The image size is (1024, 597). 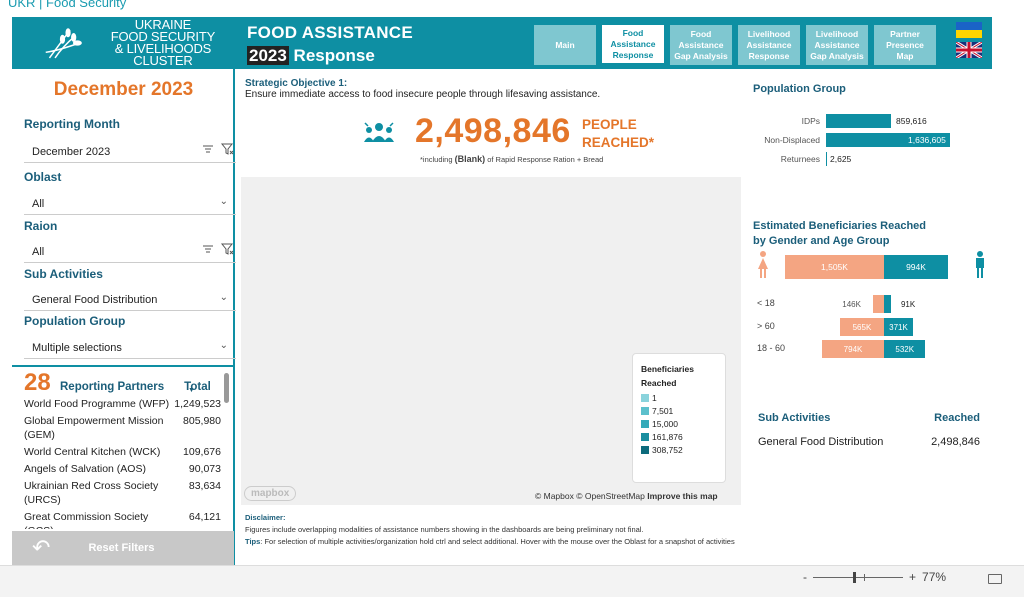 I want to click on partner-name: World Central Kitchen (WCK), so click(x=92, y=452).